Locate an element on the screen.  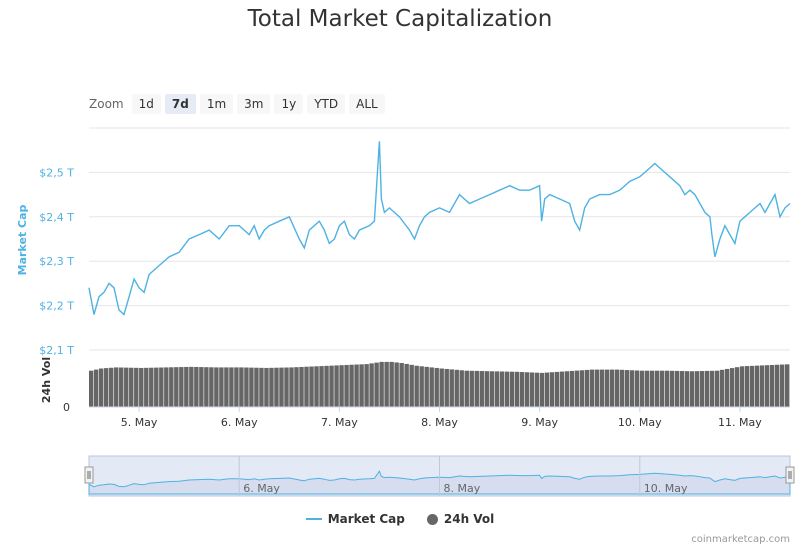
x-tick-label: 7. May is located at coordinates (339, 422).